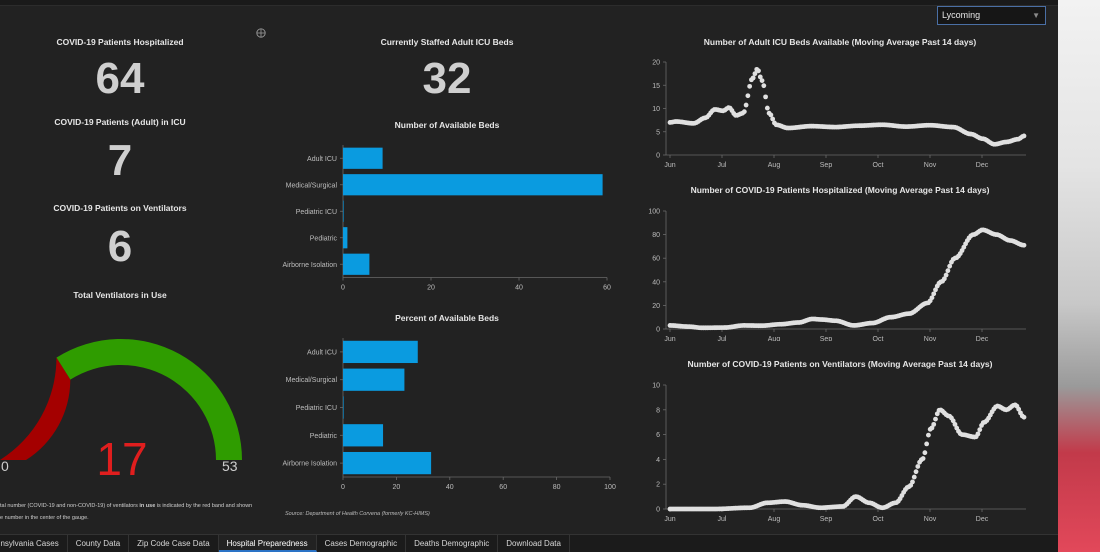  Describe the element at coordinates (930, 165) in the screenshot. I see `x-tick-label: Nov` at that location.